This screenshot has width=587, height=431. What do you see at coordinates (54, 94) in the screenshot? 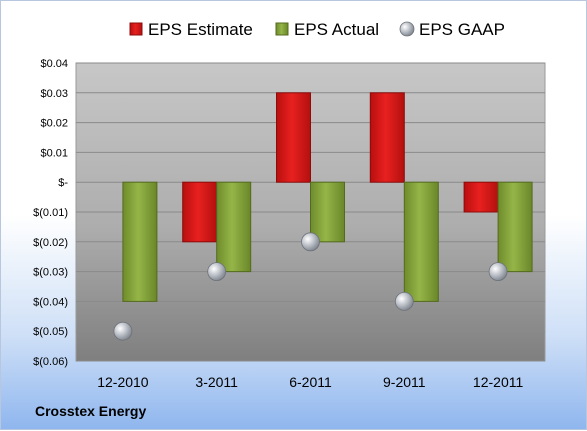
I see `y-tick-label: $0.03` at bounding box center [54, 94].